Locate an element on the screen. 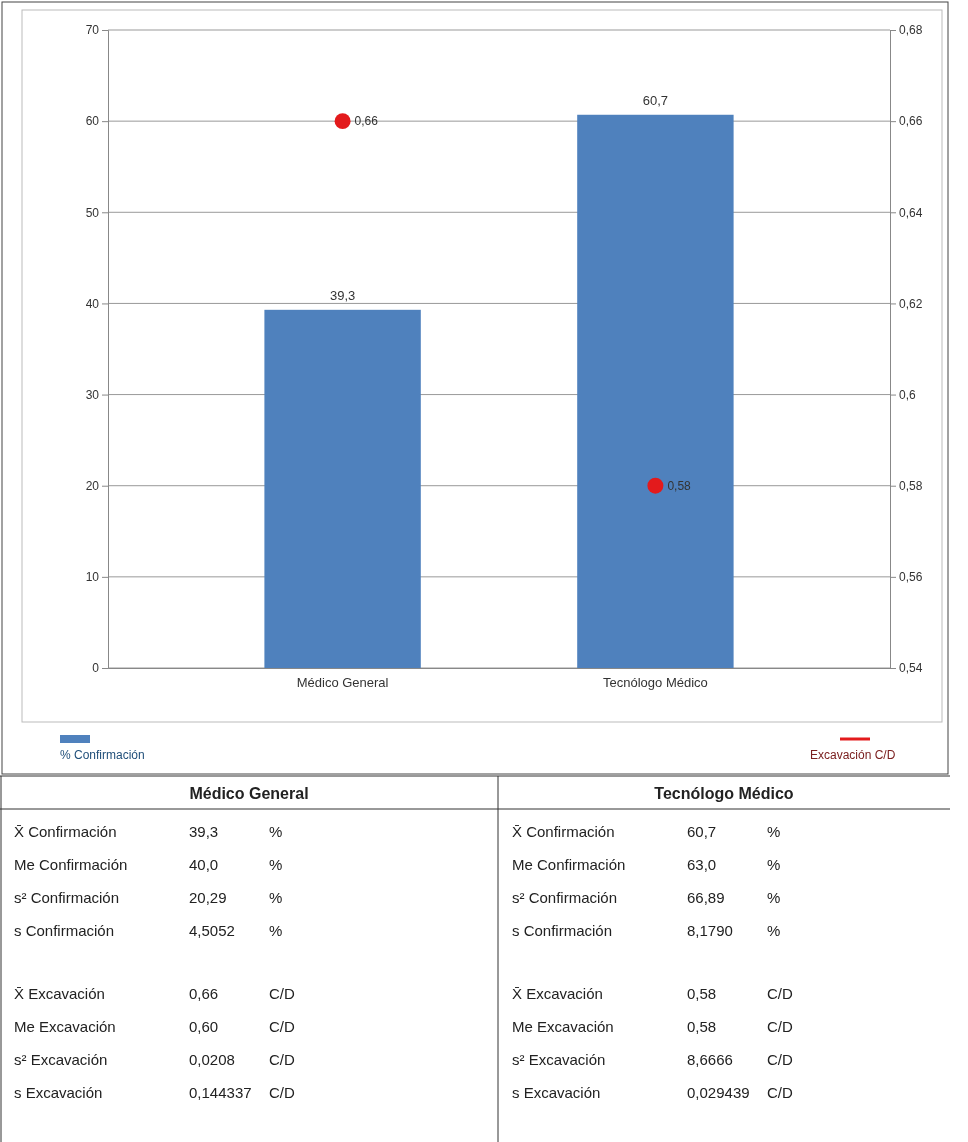 The width and height of the screenshot is (968, 1142). text: 0,60 is located at coordinates (204, 1026).